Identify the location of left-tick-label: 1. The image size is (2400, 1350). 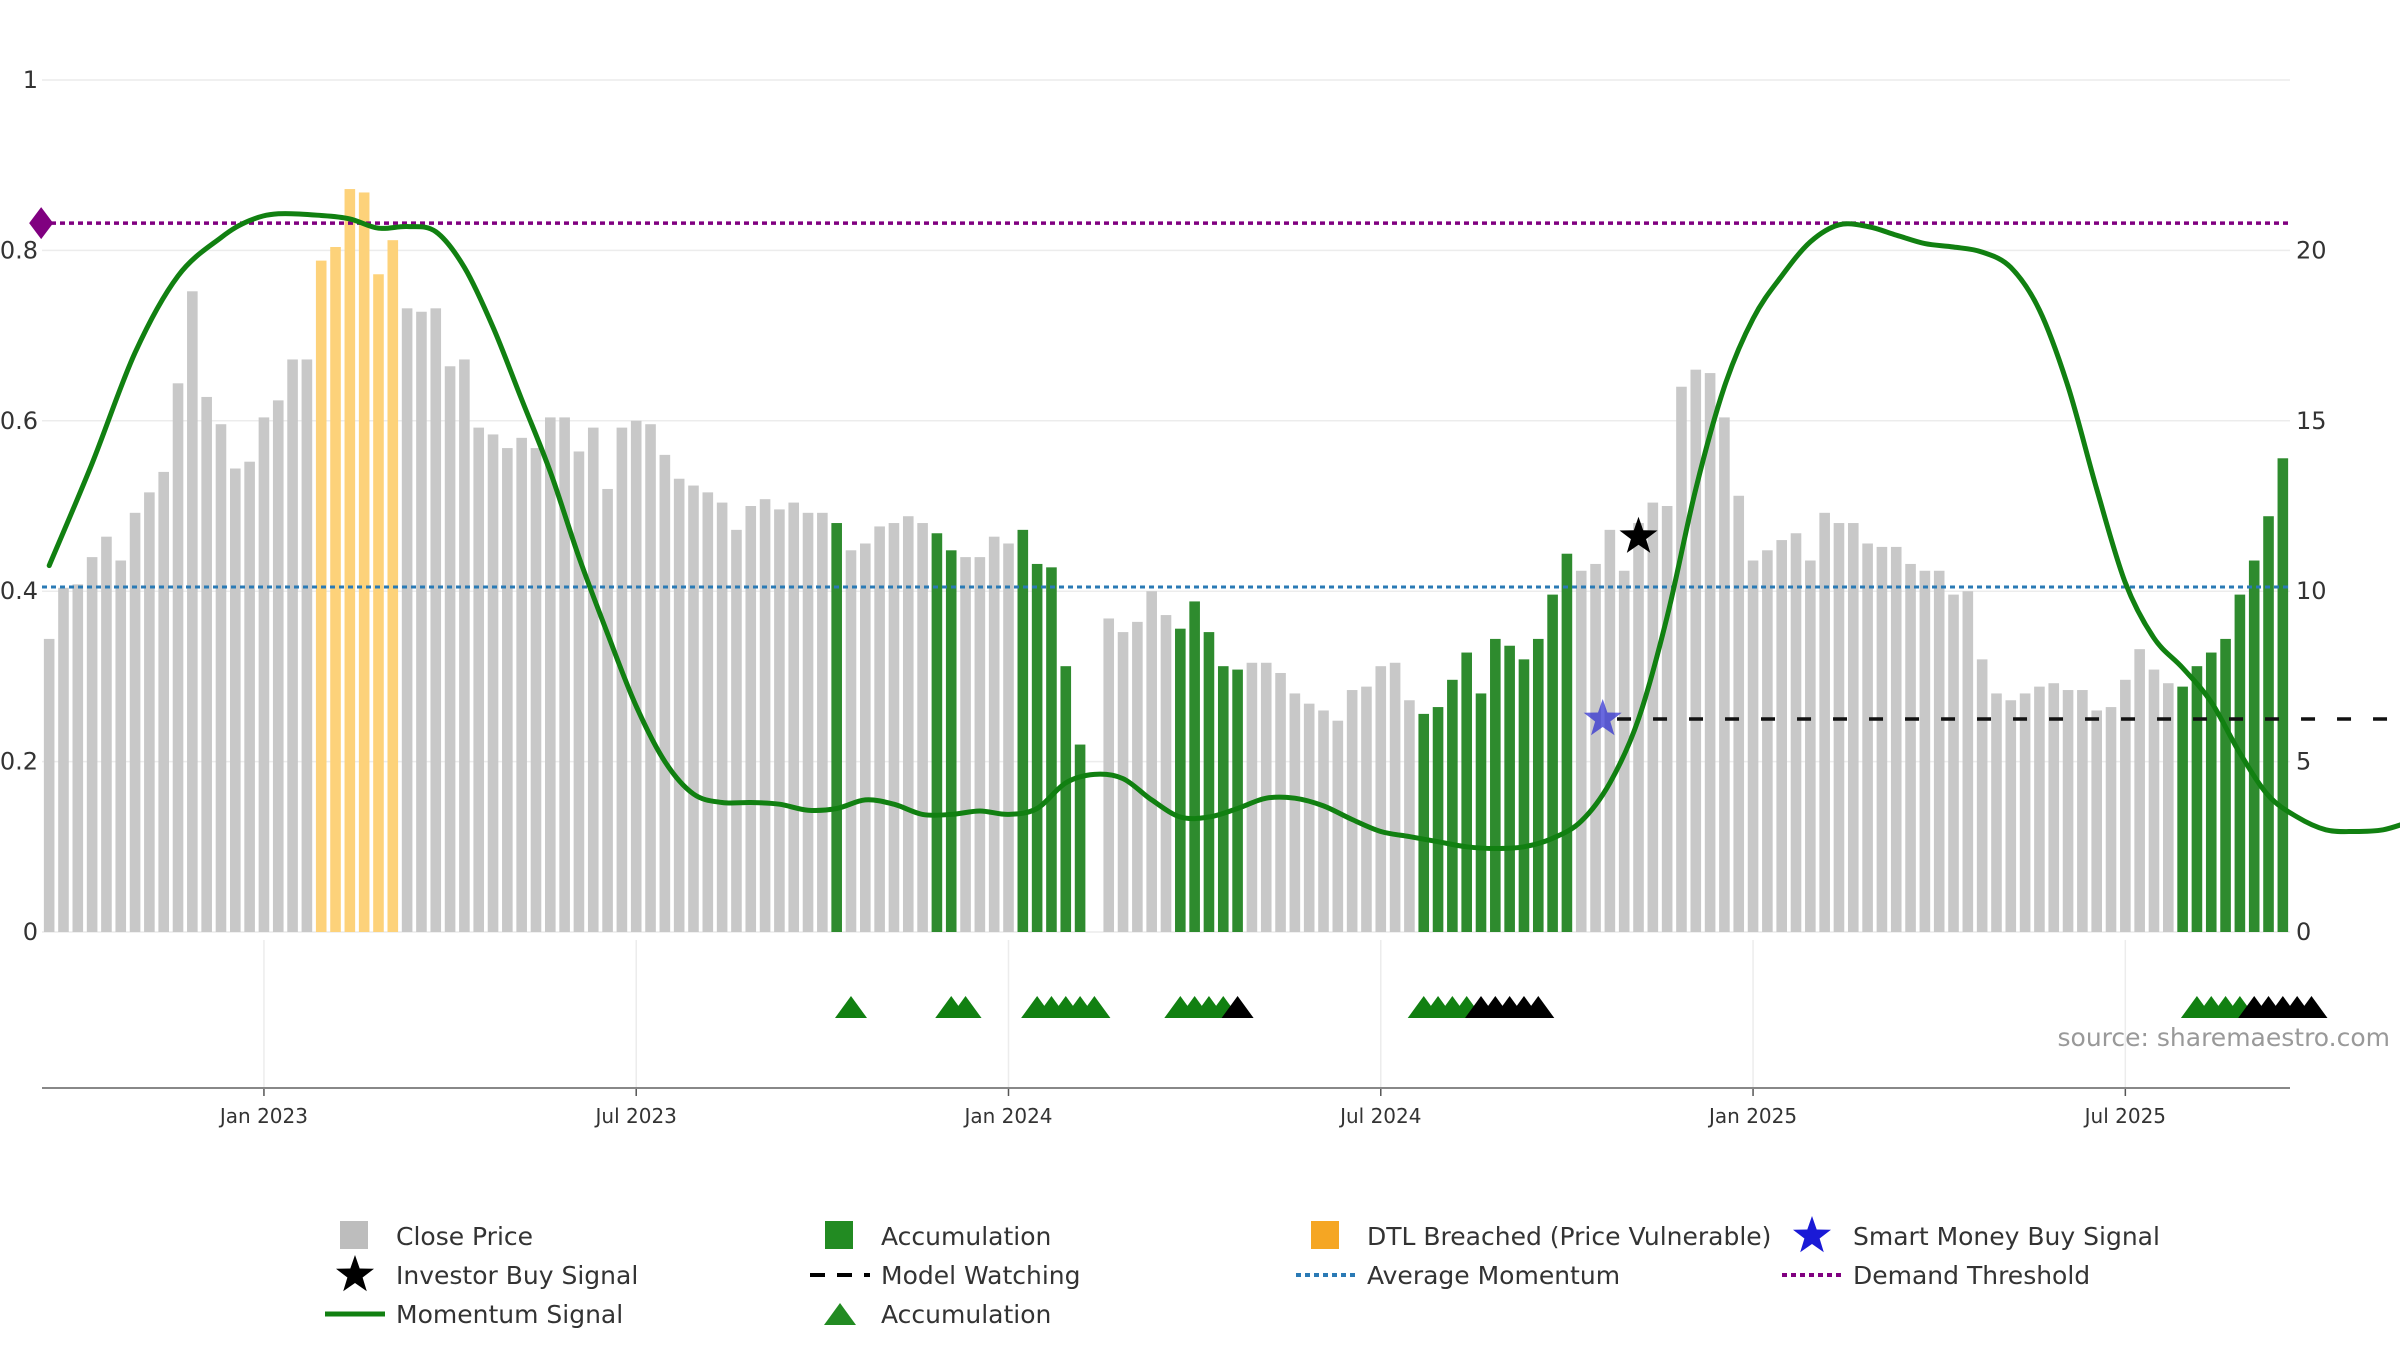
(30, 80).